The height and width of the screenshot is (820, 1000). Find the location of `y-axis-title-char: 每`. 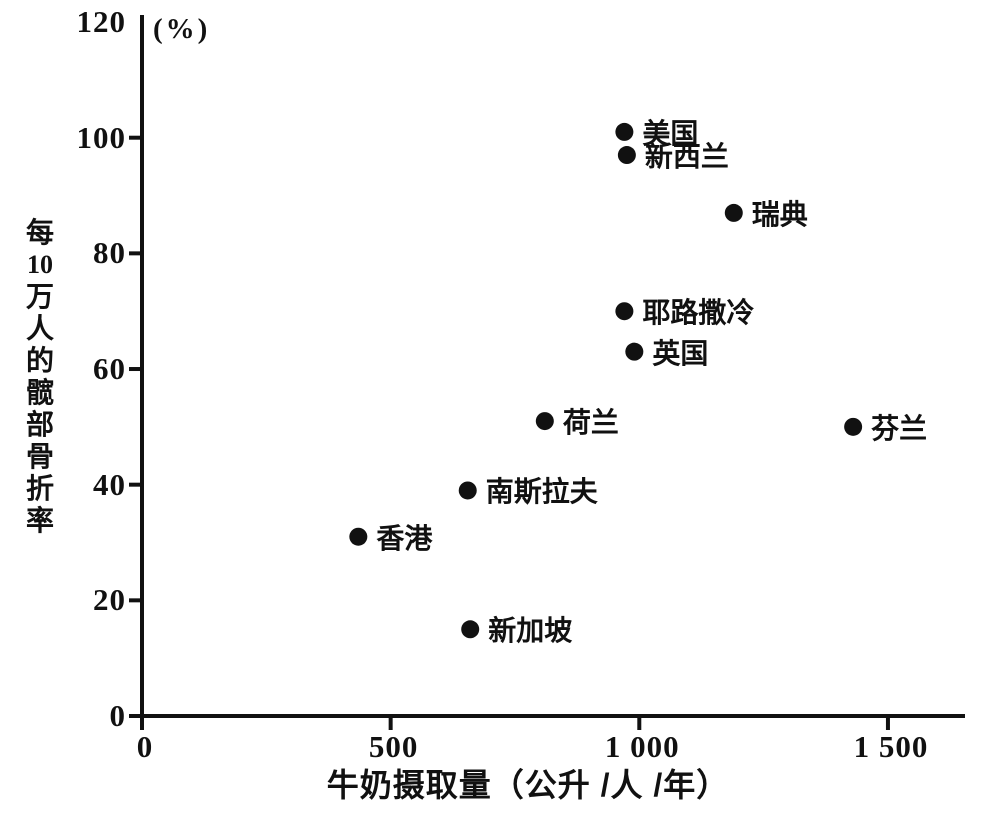

y-axis-title-char: 每 is located at coordinates (39, 232).